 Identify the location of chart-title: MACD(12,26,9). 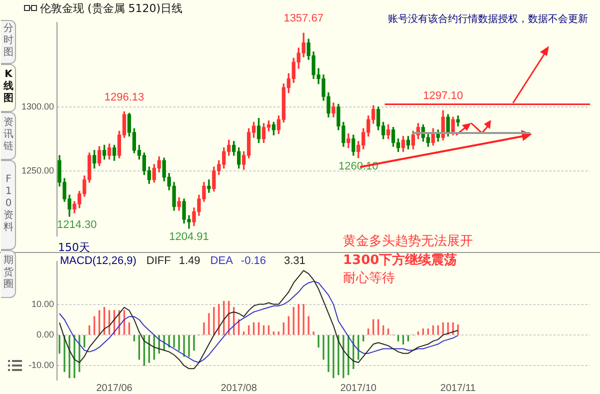
(98, 261).